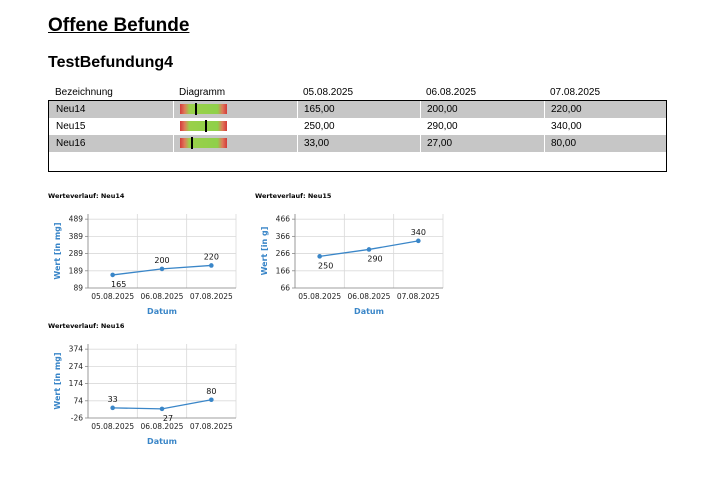 The height and width of the screenshot is (484, 704). I want to click on data-label: 250, so click(325, 265).